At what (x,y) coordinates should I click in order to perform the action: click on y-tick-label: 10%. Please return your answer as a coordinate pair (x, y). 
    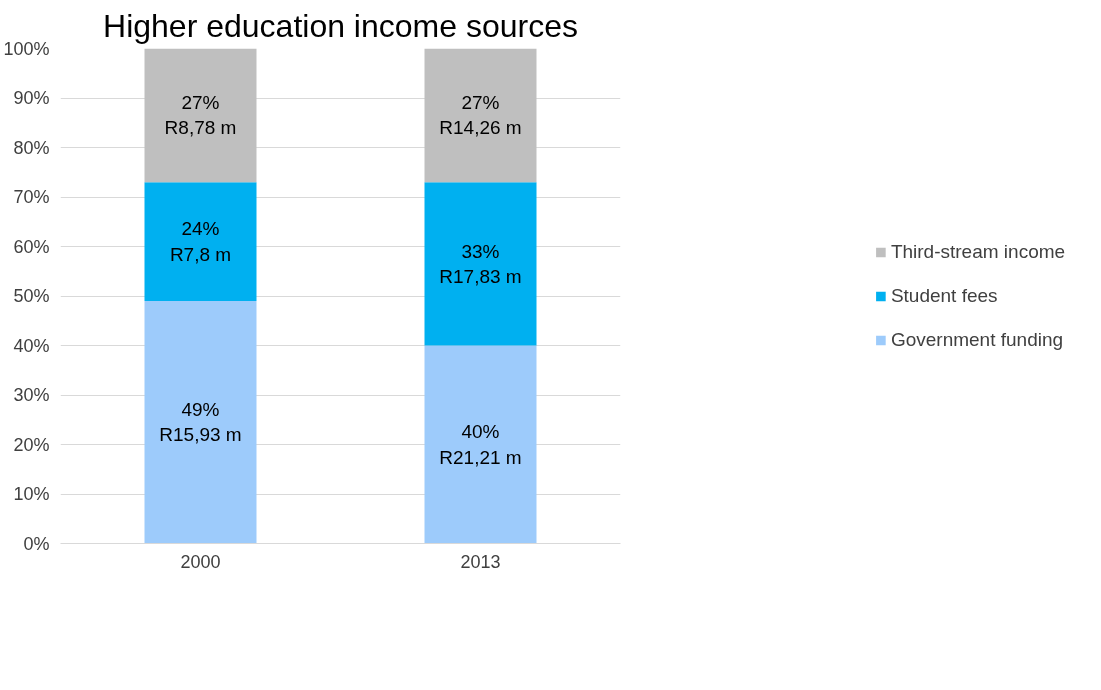
    Looking at the image, I should click on (31, 494).